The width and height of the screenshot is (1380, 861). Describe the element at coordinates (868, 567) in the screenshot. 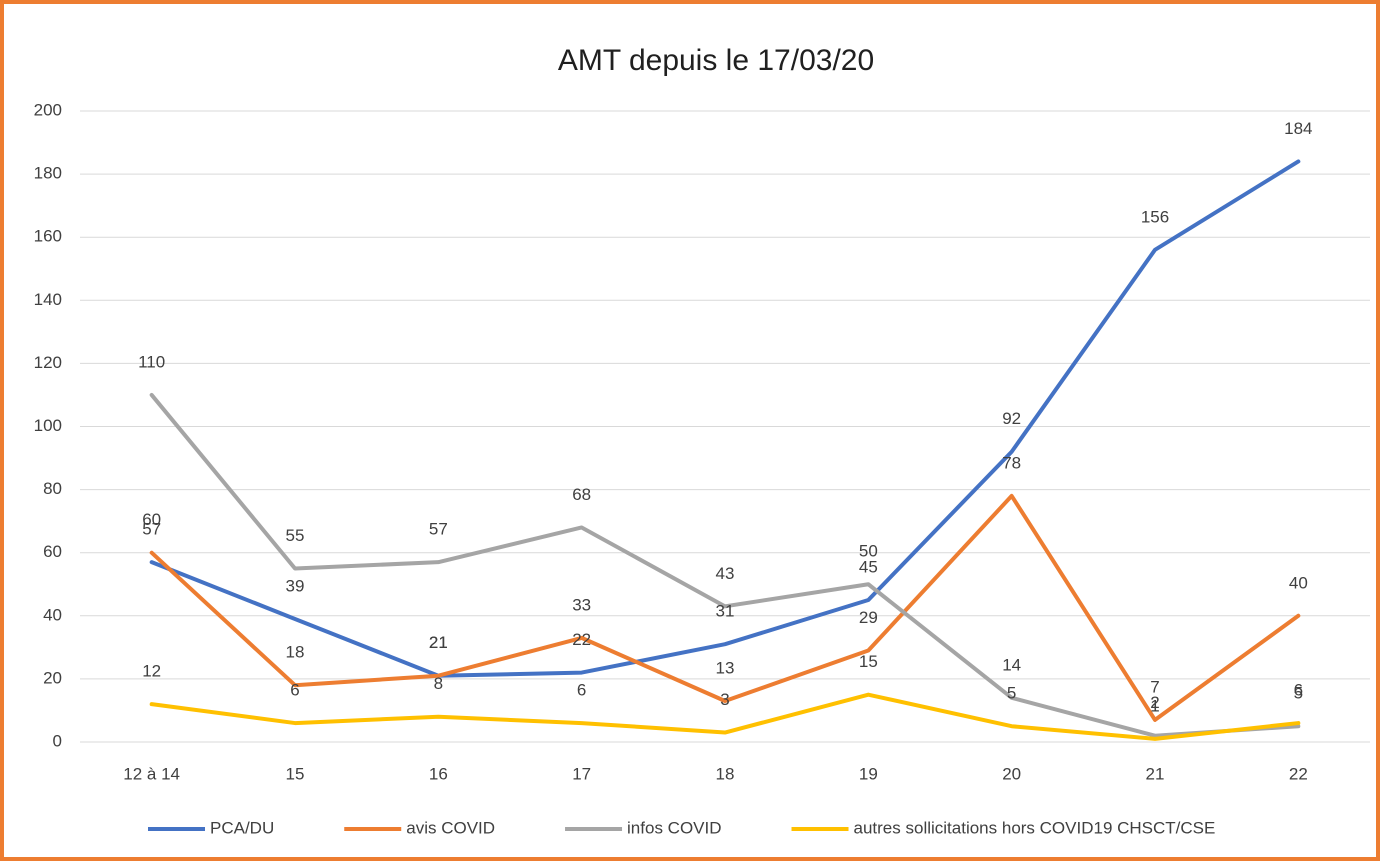

I see `data-label: 45` at that location.